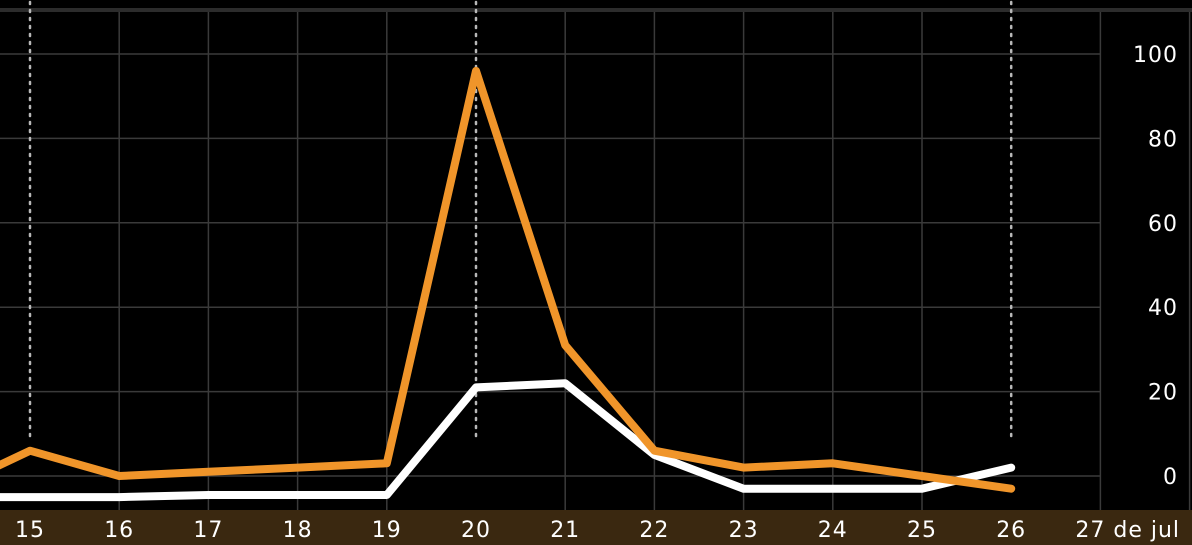 The height and width of the screenshot is (545, 1192). What do you see at coordinates (744, 530) in the screenshot?
I see `x-tick-label: 23` at bounding box center [744, 530].